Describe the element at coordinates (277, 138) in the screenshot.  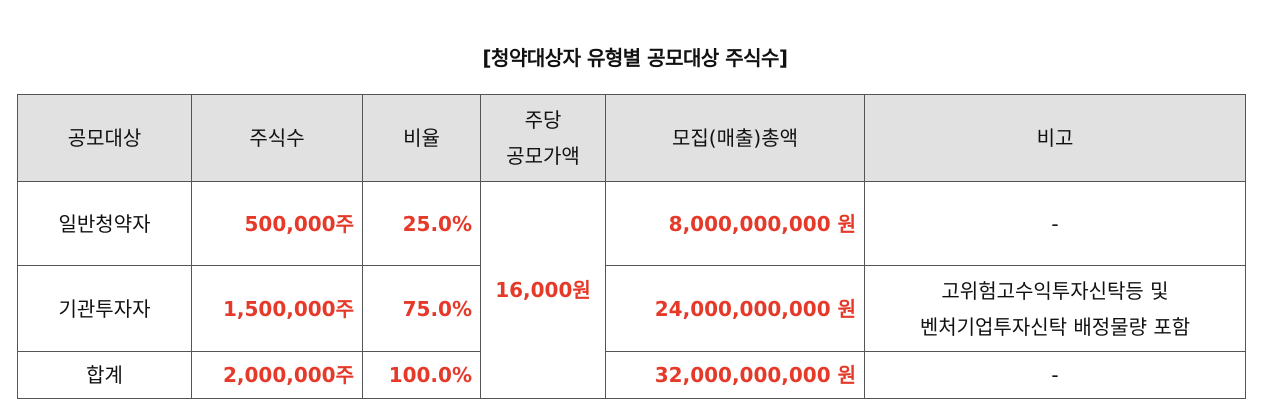
I see `header-shares: 주식수` at that location.